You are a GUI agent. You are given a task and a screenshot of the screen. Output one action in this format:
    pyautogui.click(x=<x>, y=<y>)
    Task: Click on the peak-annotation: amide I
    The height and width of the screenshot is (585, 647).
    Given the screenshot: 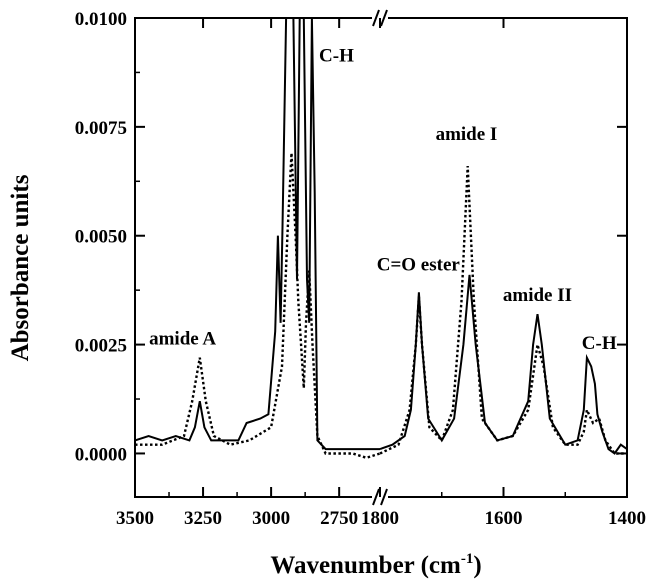 What is the action you would take?
    pyautogui.click(x=467, y=134)
    